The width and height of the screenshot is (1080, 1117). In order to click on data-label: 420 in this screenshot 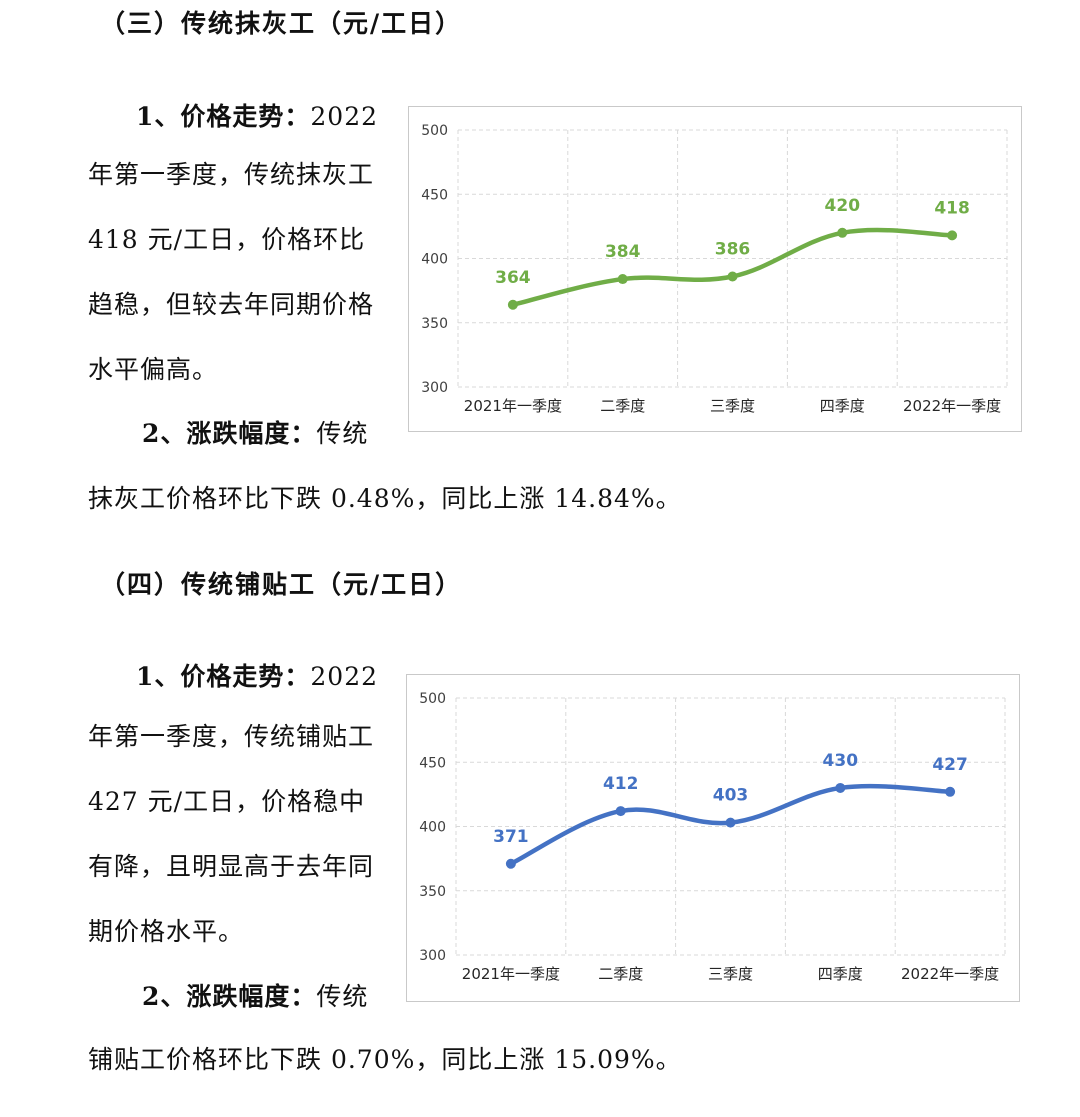, I will do `click(843, 206)`.